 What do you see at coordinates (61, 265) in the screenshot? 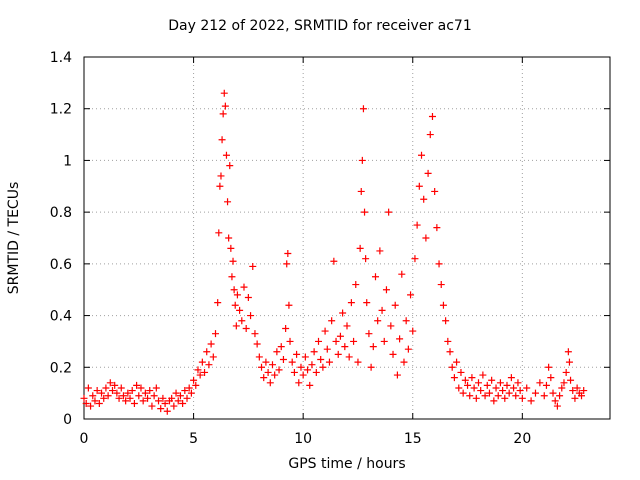
I see `y-tick-label: 0.6` at bounding box center [61, 265].